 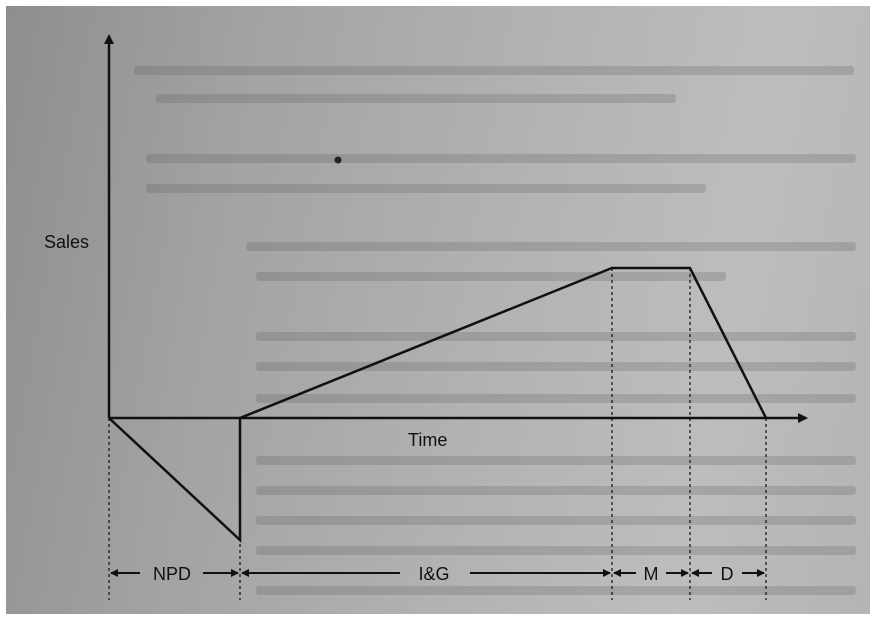 What do you see at coordinates (427, 440) in the screenshot?
I see `x-axis-label: Time` at bounding box center [427, 440].